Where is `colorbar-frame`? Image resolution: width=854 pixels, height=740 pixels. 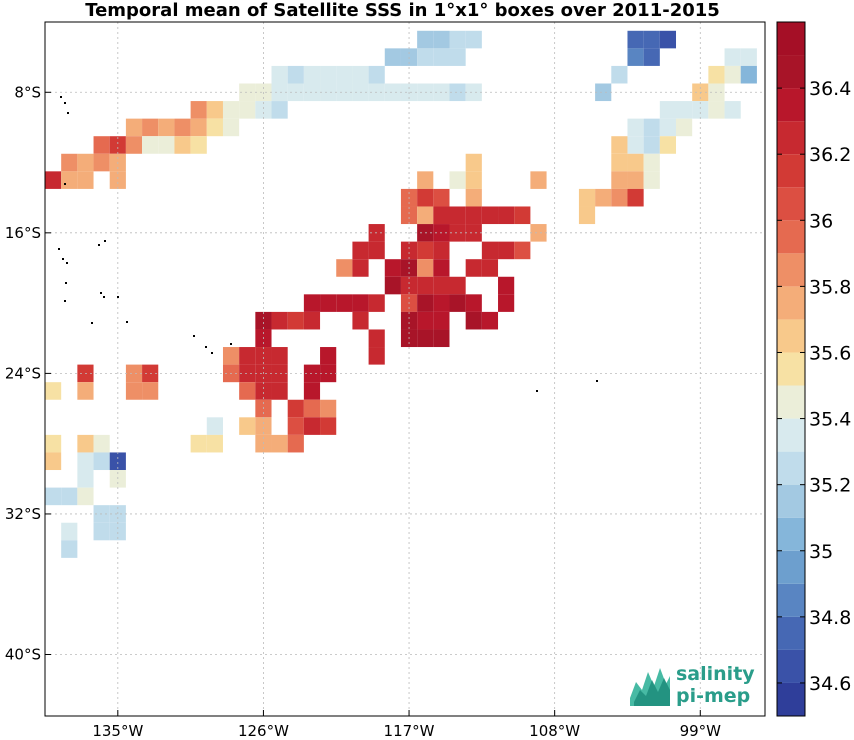
colorbar-frame is located at coordinates (791, 369).